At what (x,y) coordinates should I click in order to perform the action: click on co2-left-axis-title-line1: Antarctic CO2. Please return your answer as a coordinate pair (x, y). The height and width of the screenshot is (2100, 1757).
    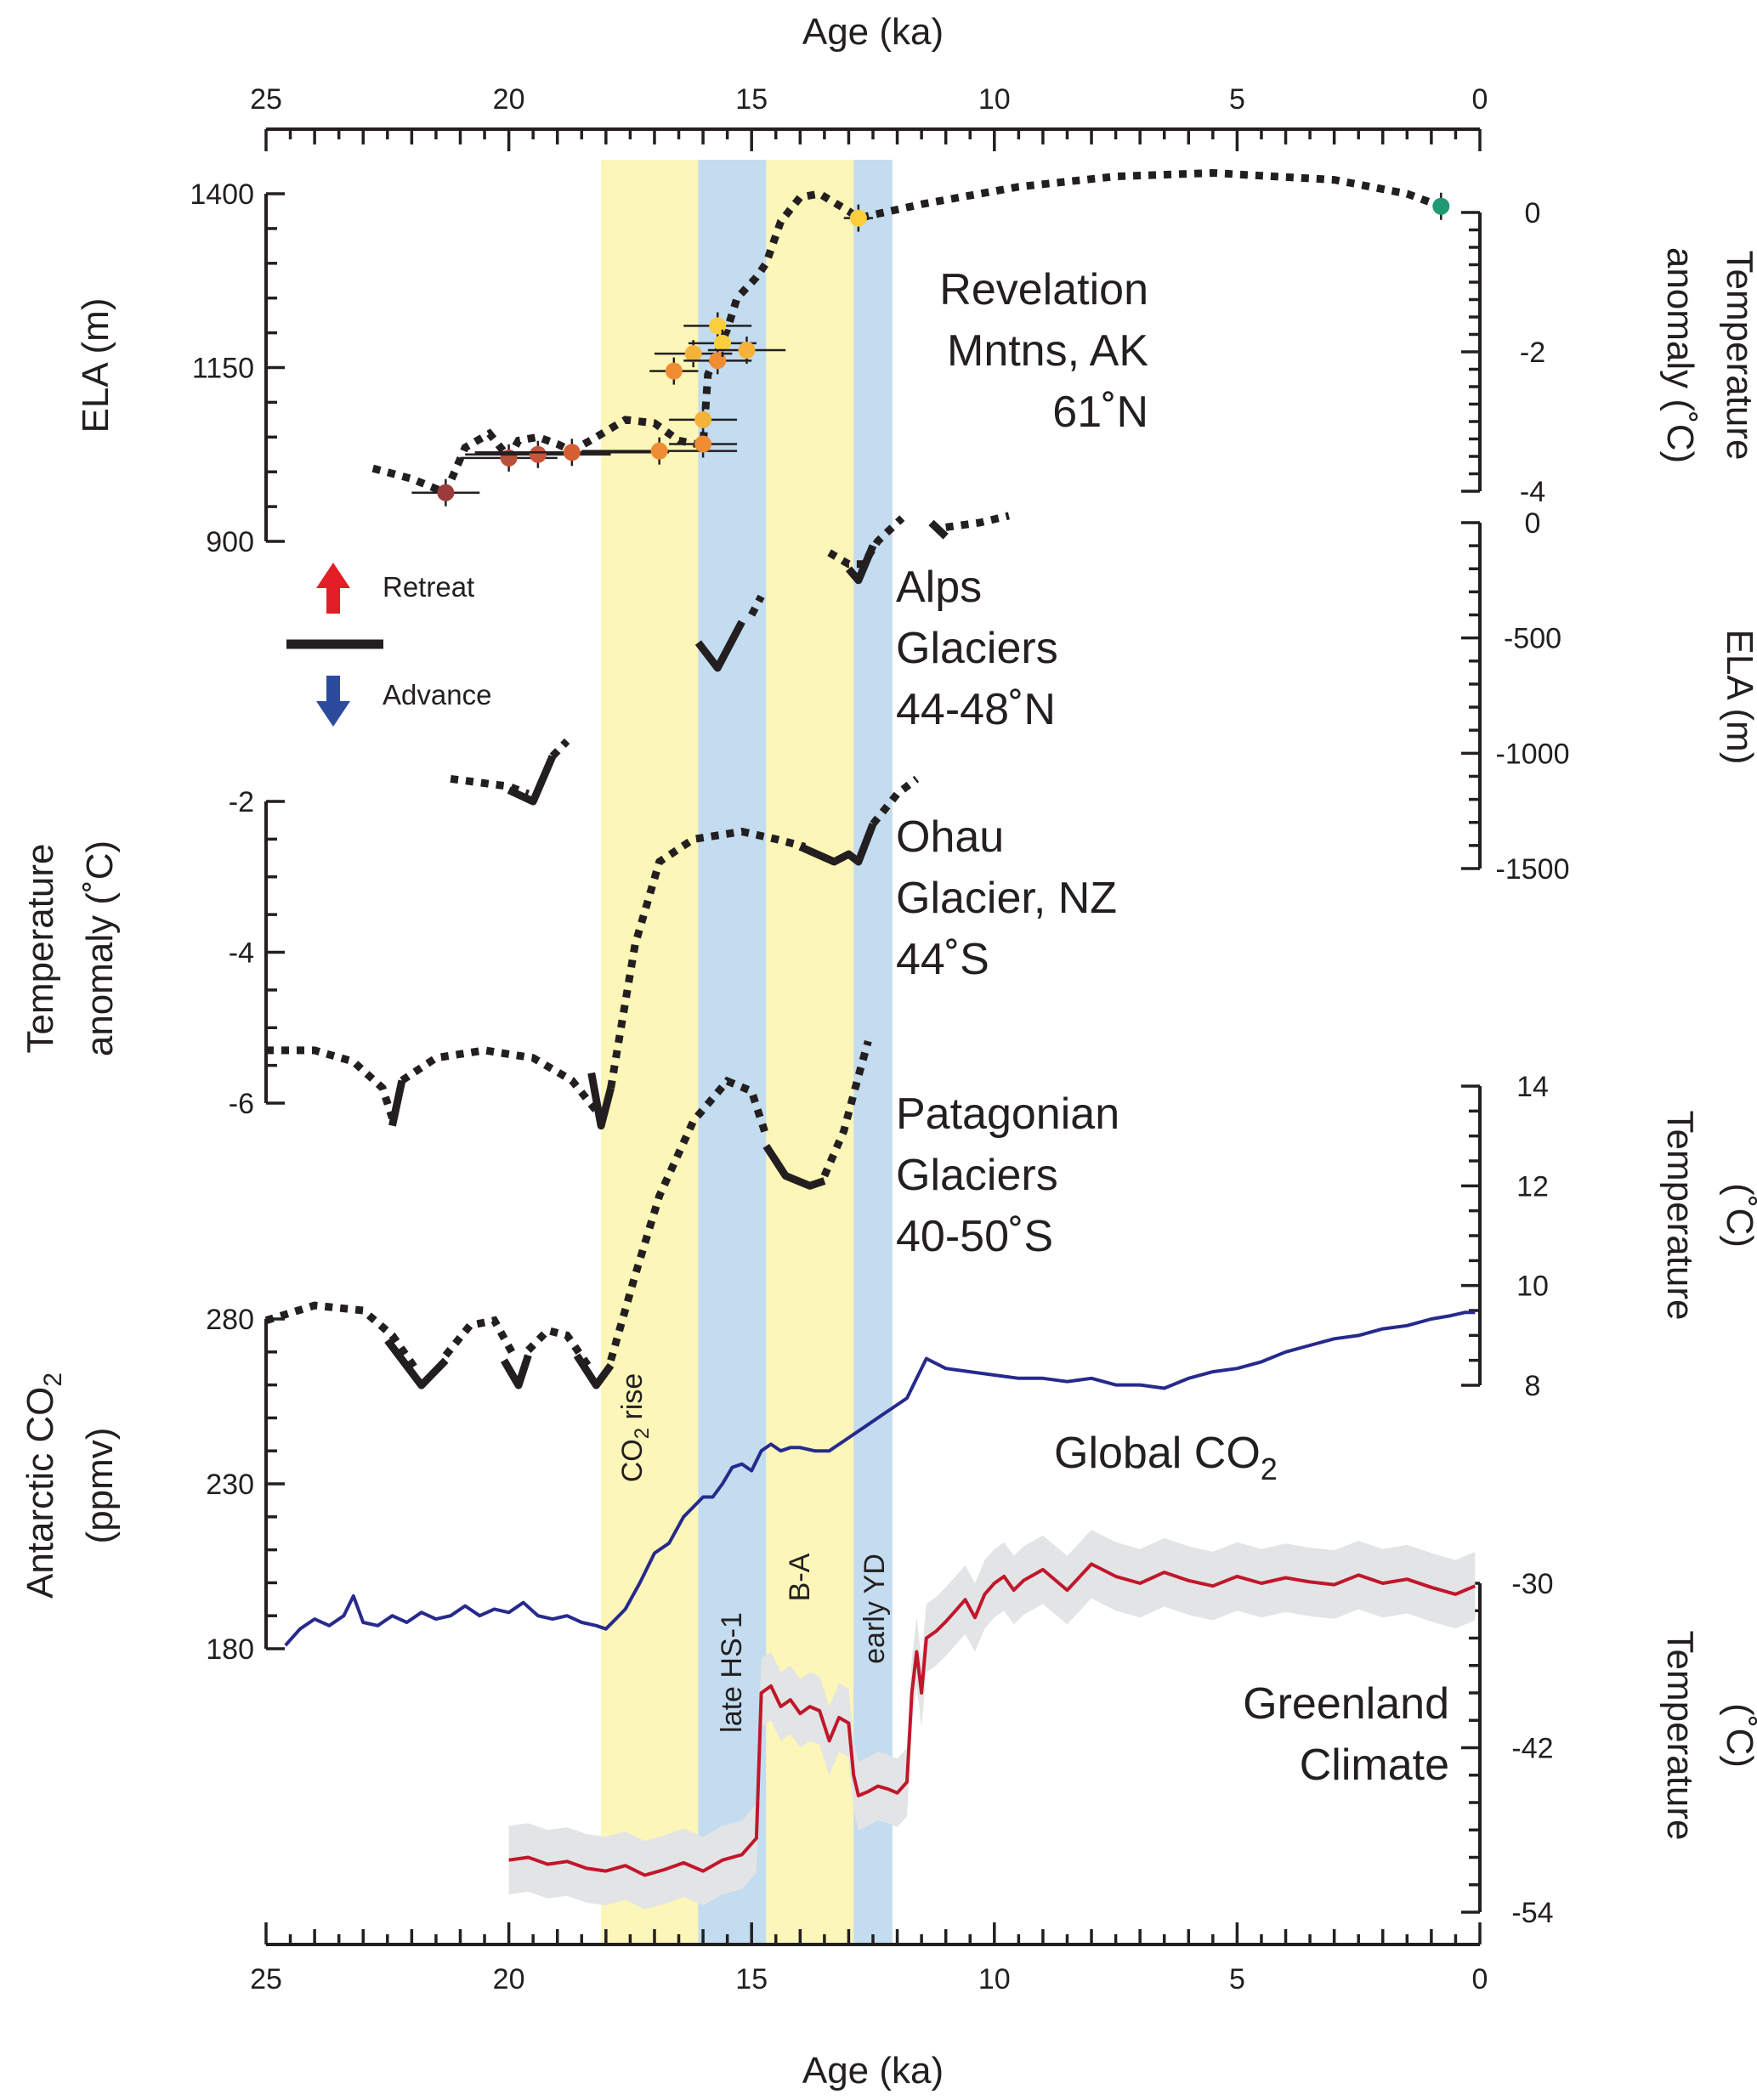
    Looking at the image, I should click on (43, 1486).